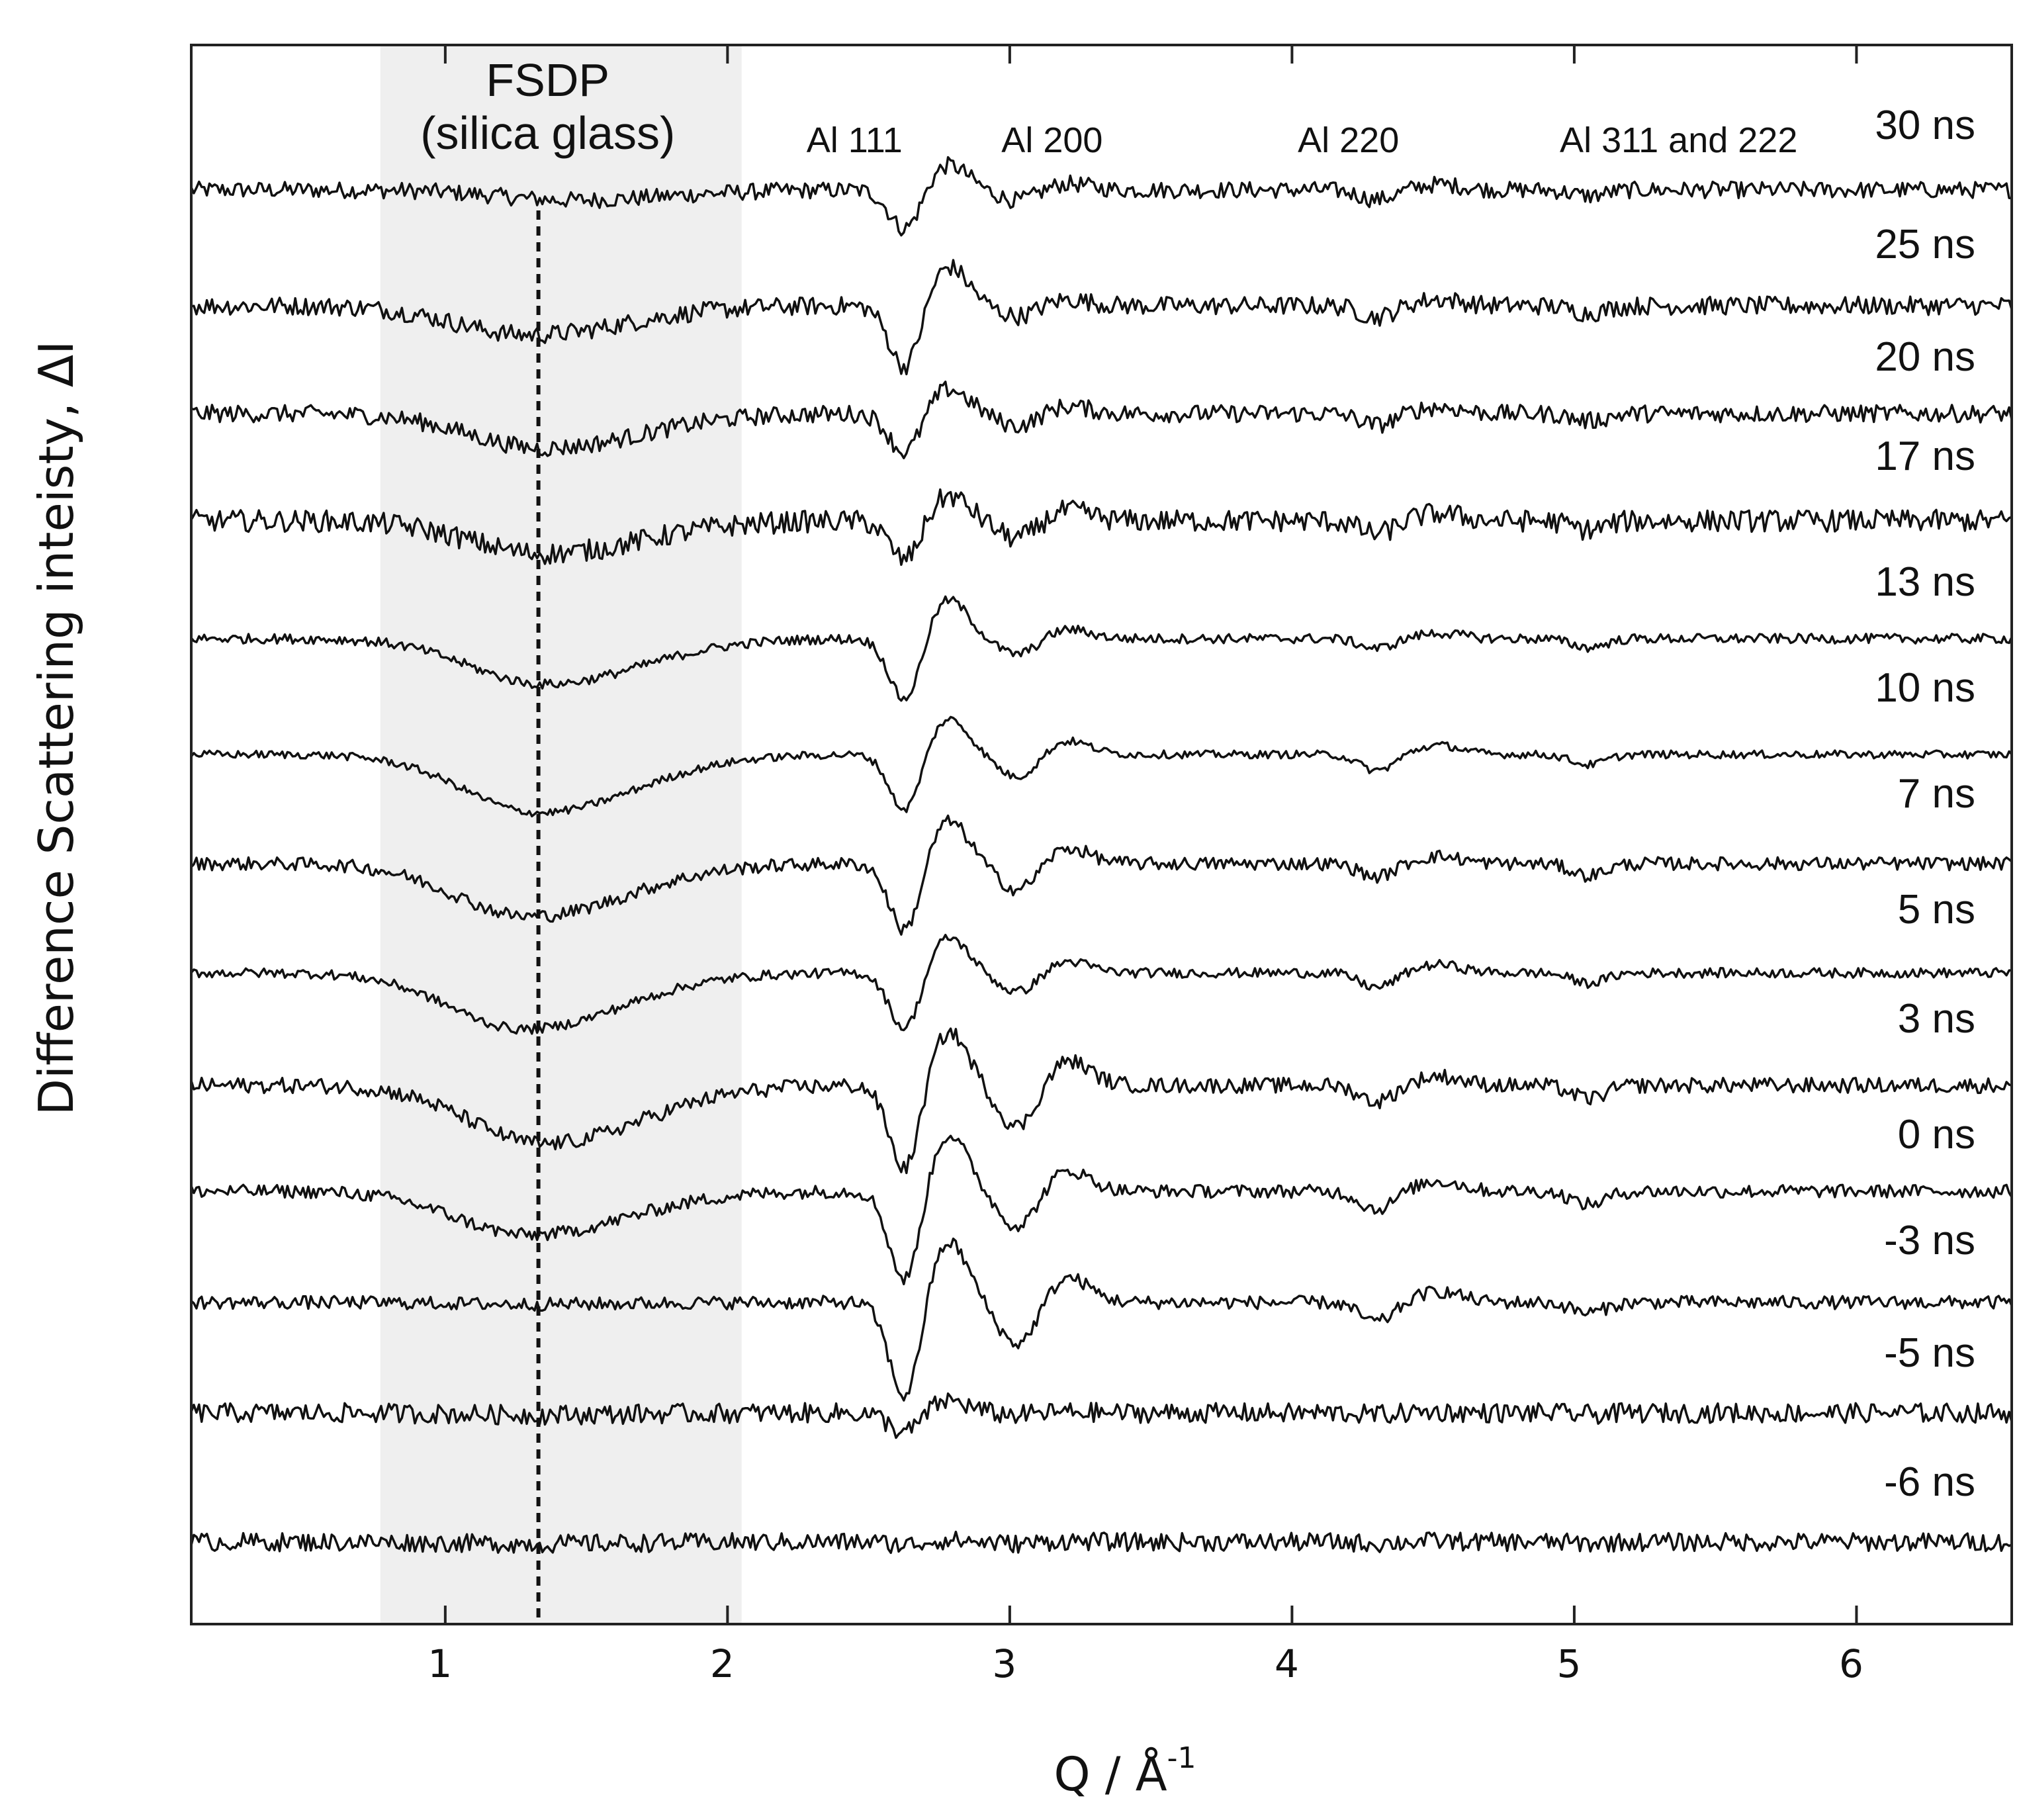  I want to click on series-label: 5 ns, so click(1936, 910).